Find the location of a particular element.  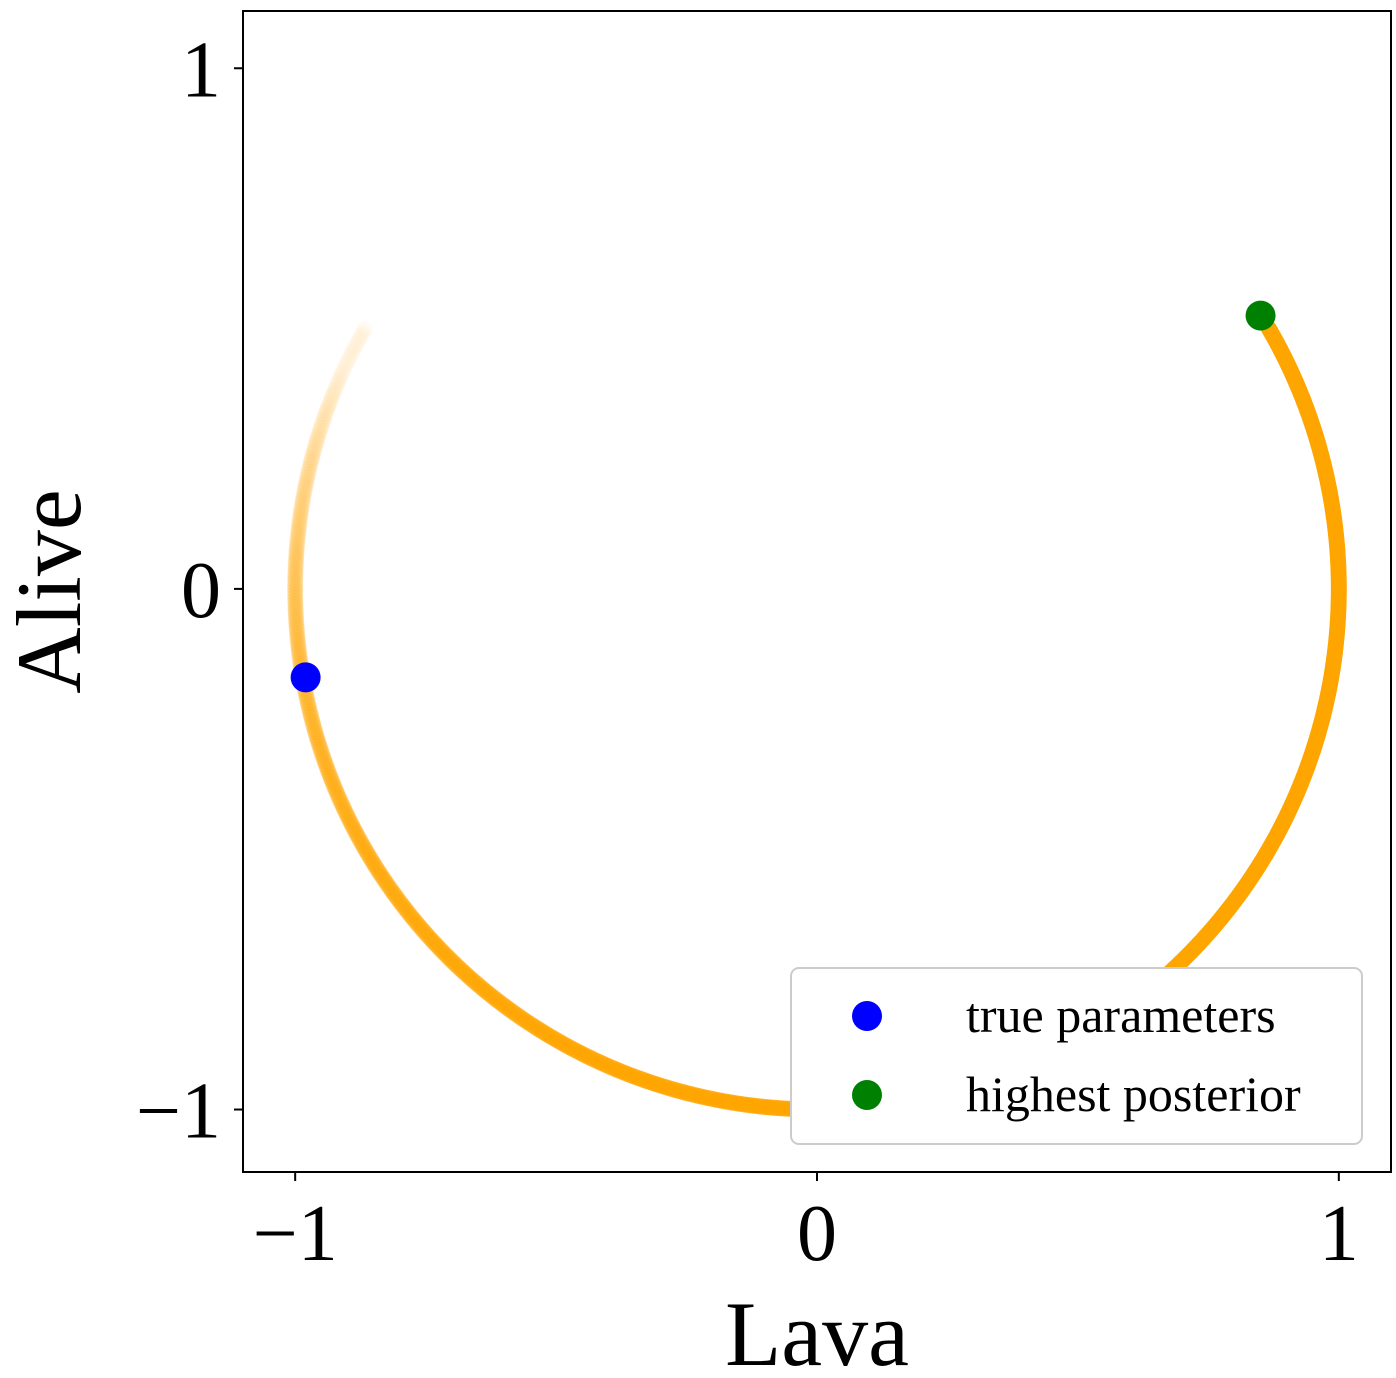

legend-label: highest posterior is located at coordinates (1133, 1094).